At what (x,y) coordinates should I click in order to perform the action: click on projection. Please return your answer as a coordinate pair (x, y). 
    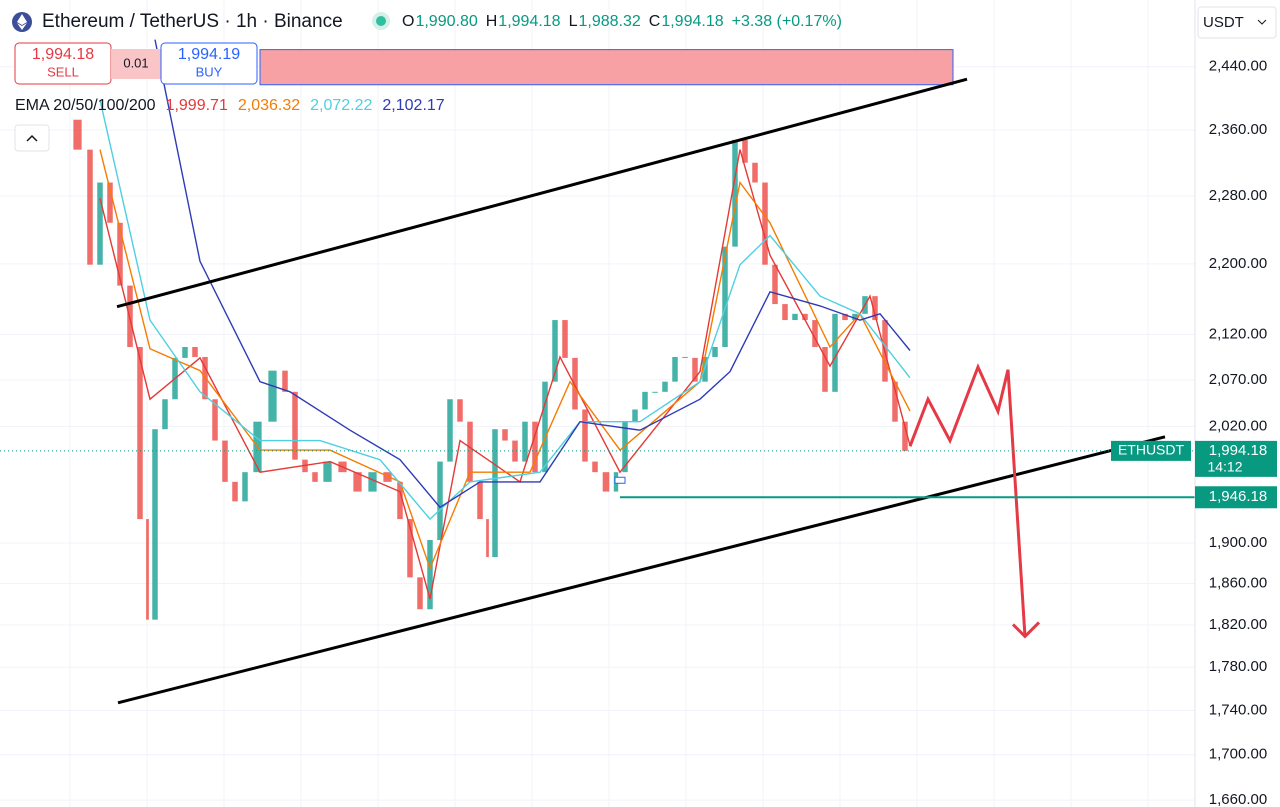
    Looking at the image, I should click on (967, 500).